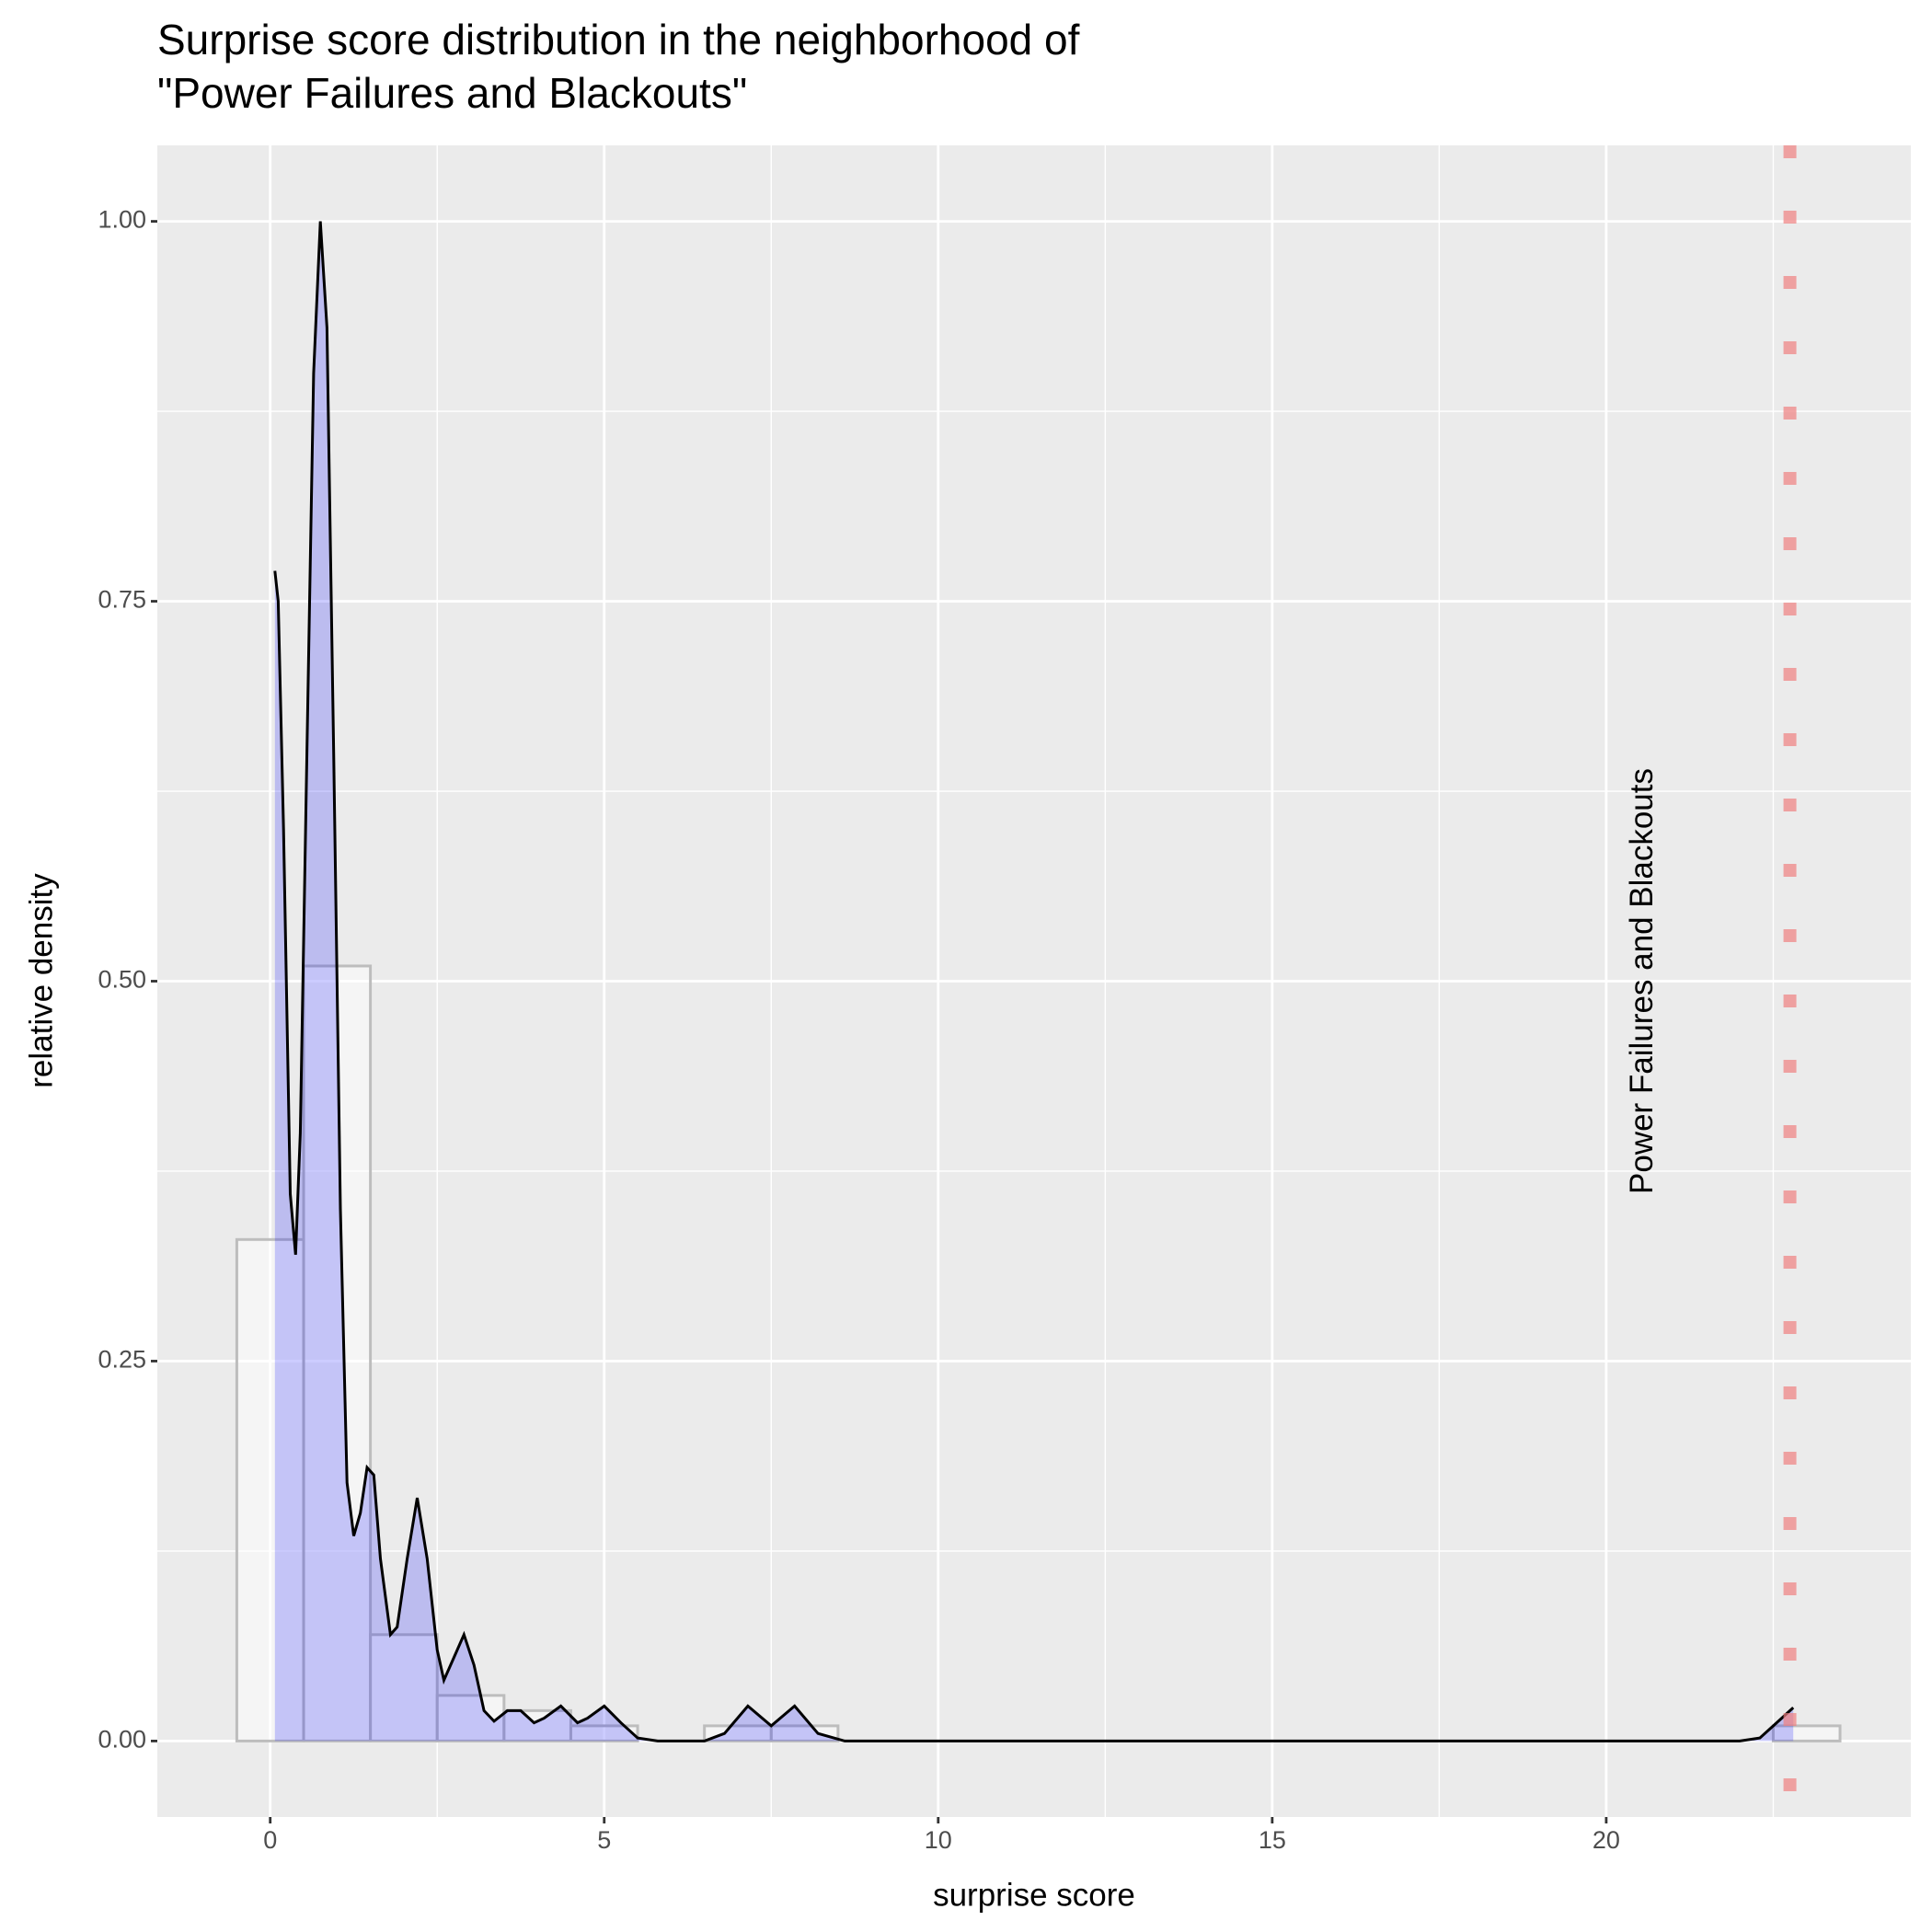 The image size is (1932, 1932). What do you see at coordinates (122, 980) in the screenshot?
I see `y-tick-label: 0.50` at bounding box center [122, 980].